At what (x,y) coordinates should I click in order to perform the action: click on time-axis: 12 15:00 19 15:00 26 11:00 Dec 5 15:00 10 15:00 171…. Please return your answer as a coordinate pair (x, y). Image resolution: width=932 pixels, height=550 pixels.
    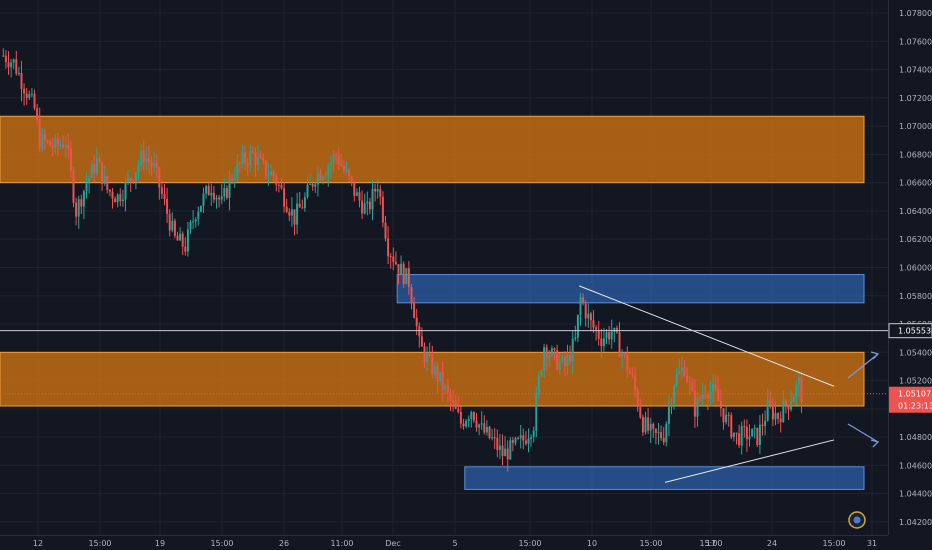
    Looking at the image, I should click on (455, 543).